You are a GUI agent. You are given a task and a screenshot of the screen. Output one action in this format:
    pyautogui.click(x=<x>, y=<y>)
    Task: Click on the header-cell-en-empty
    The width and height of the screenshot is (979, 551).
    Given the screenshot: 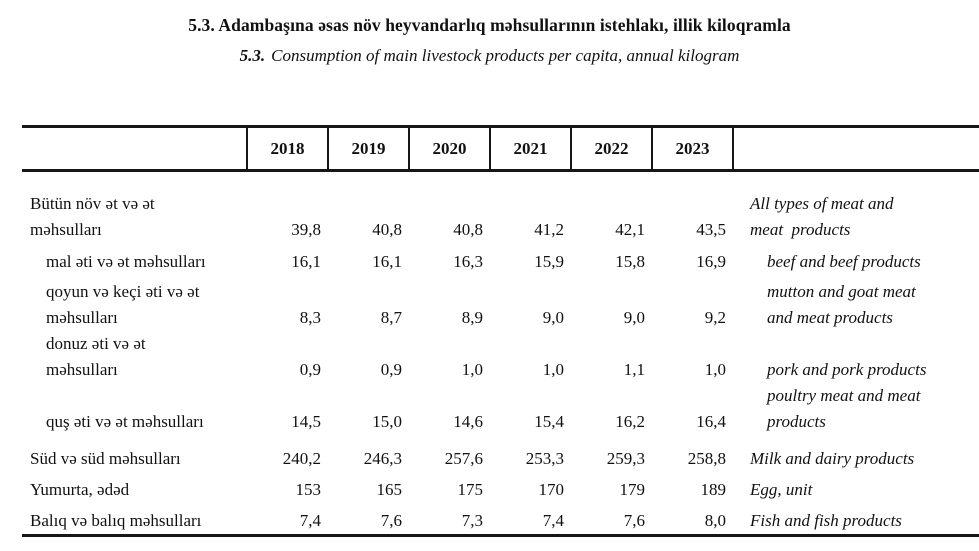 What is the action you would take?
    pyautogui.click(x=855, y=148)
    